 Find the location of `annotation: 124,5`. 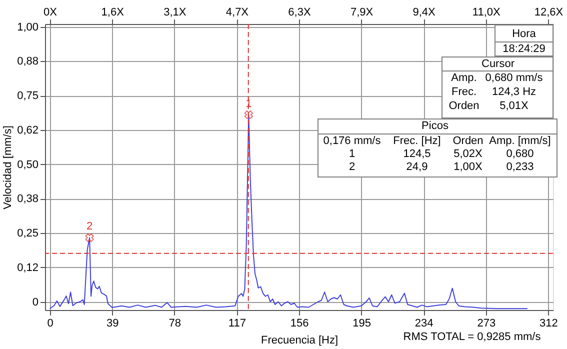

annotation: 124,5 is located at coordinates (417, 154).